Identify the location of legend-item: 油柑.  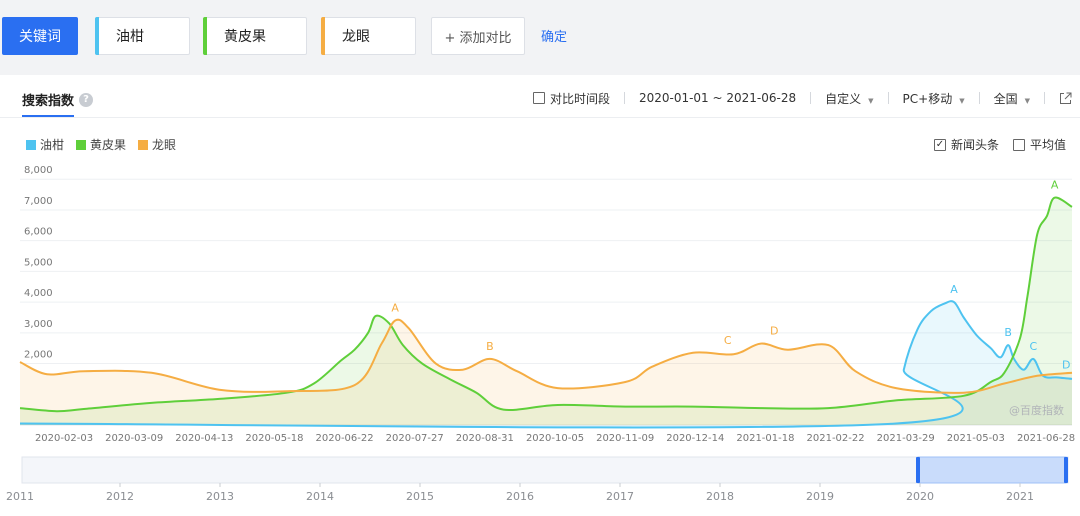
(45, 144).